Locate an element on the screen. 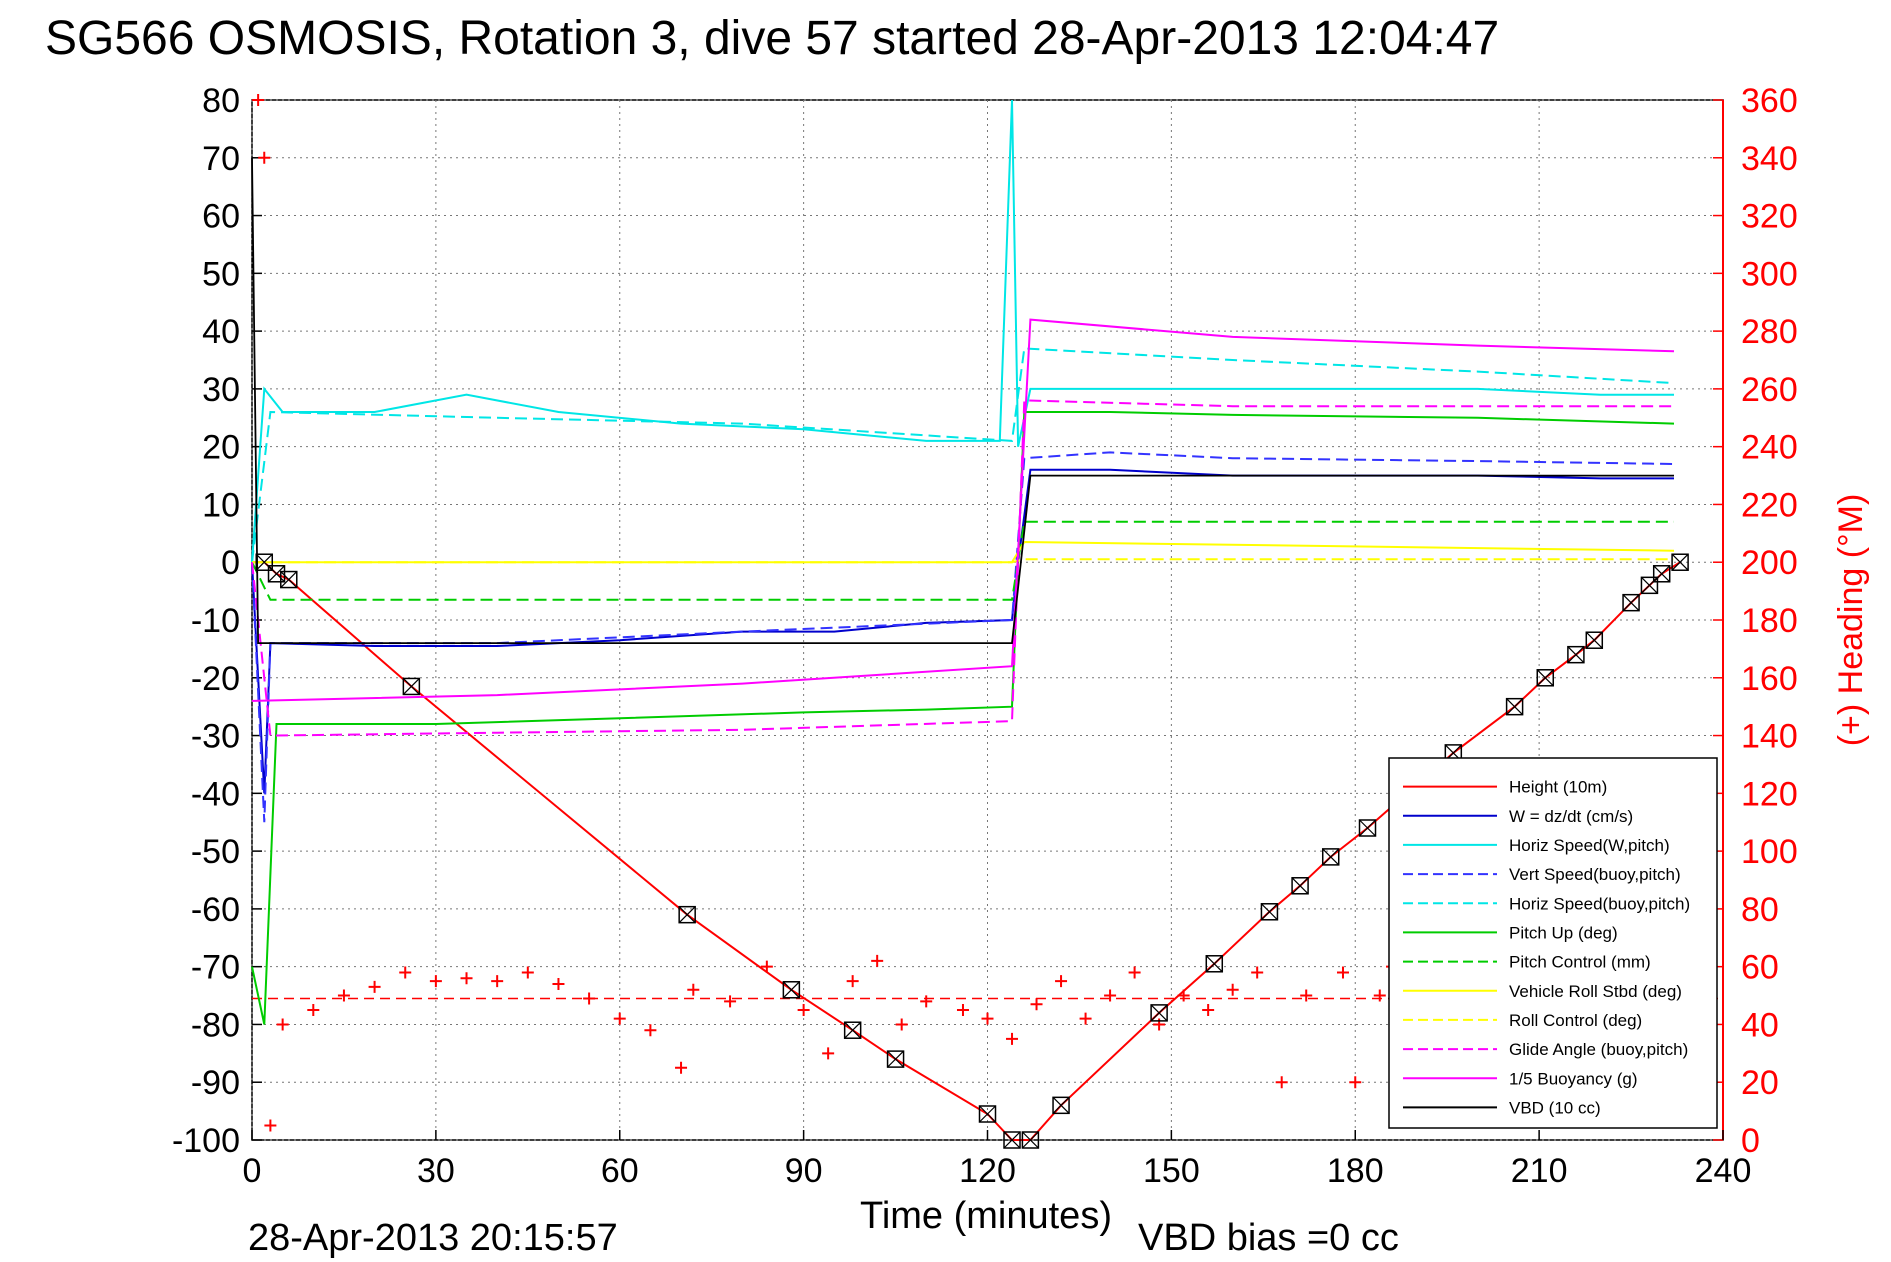 The height and width of the screenshot is (1262, 1891). x-tick-label: 240 is located at coordinates (1723, 1171).